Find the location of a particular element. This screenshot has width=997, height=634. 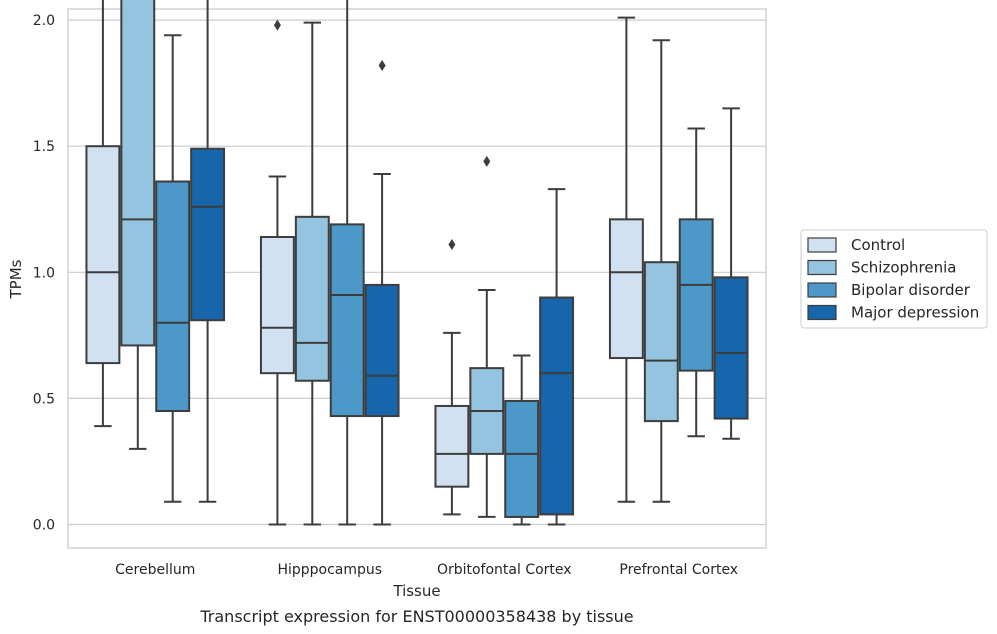

y-tick-label: 1.5 is located at coordinates (44, 147).